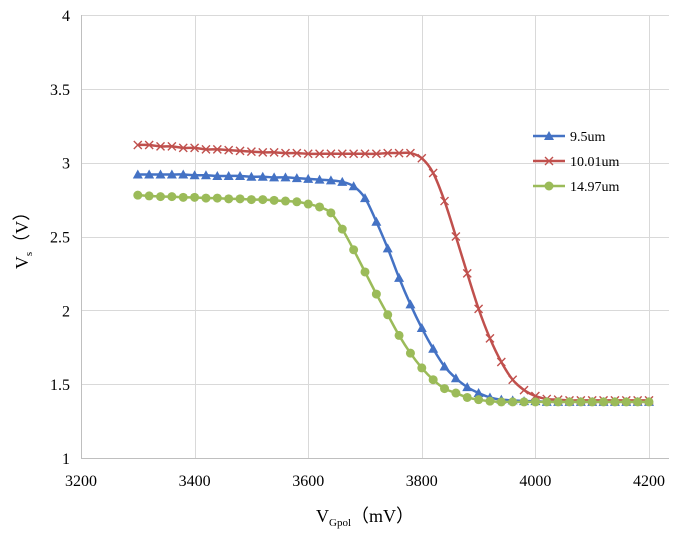 This screenshot has width=689, height=533. I want to click on x-tick-label: 4000, so click(535, 481).